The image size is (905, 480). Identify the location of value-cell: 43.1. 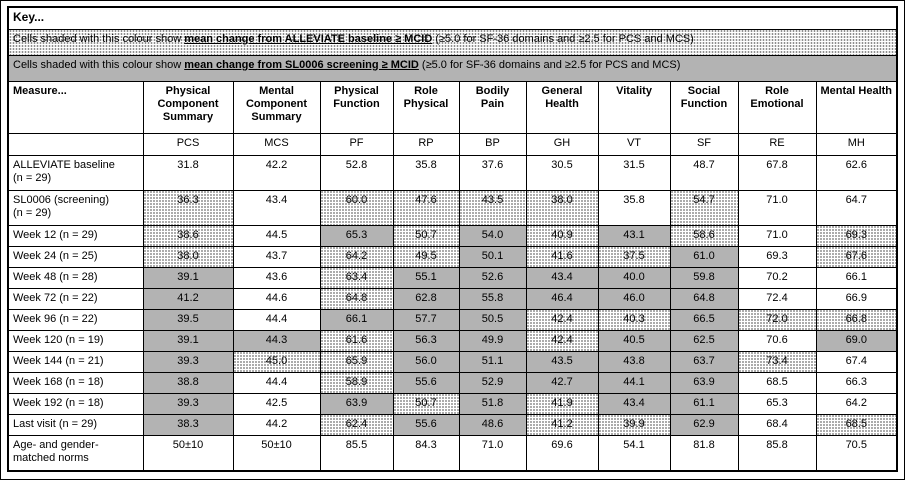
(634, 235).